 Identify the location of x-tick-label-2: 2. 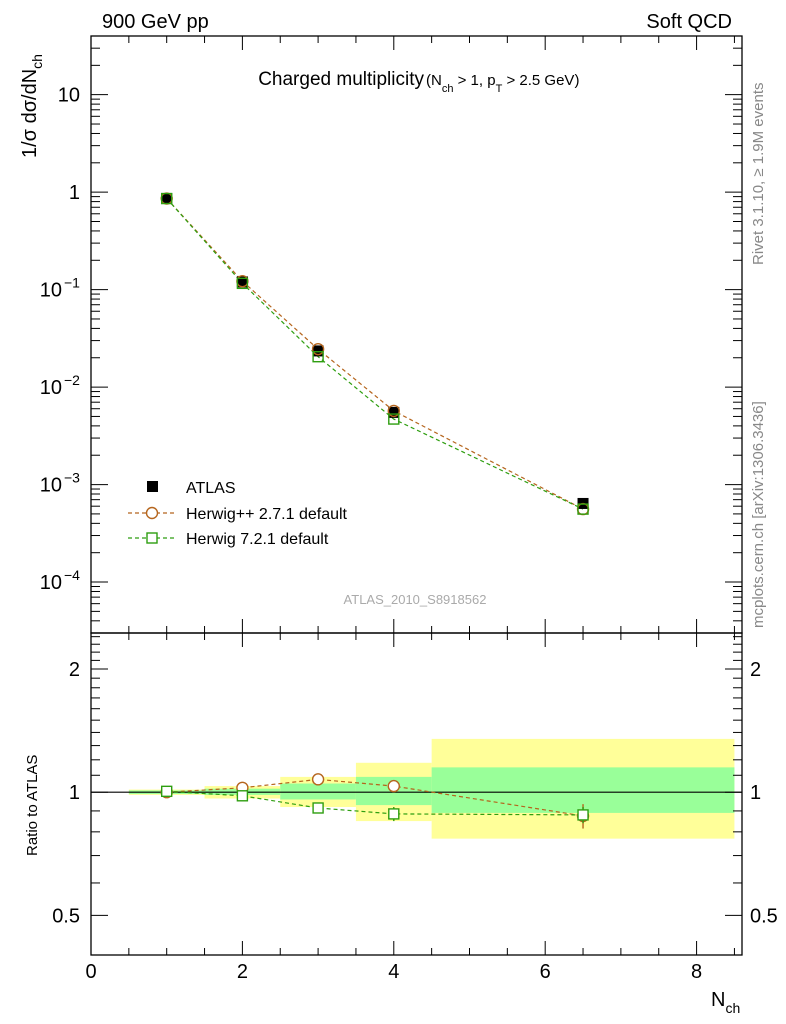
(242, 972).